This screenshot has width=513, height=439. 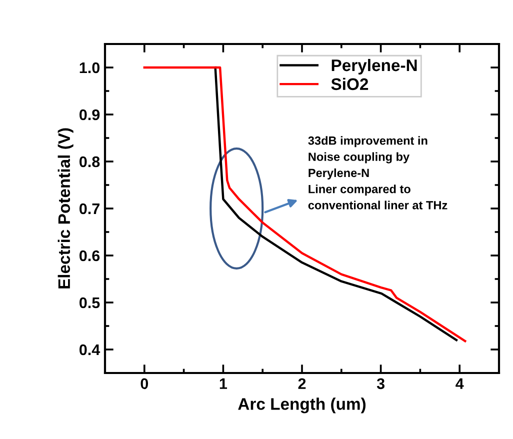 I want to click on x-tick-label: 4, so click(x=460, y=383).